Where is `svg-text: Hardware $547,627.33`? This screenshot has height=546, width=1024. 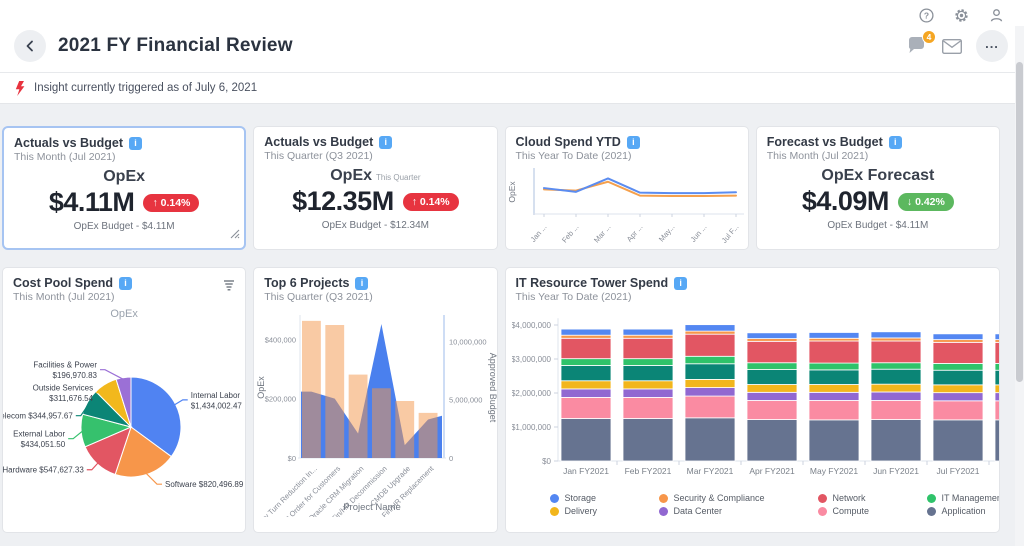 svg-text: Hardware $547,627.33 is located at coordinates (43, 470).